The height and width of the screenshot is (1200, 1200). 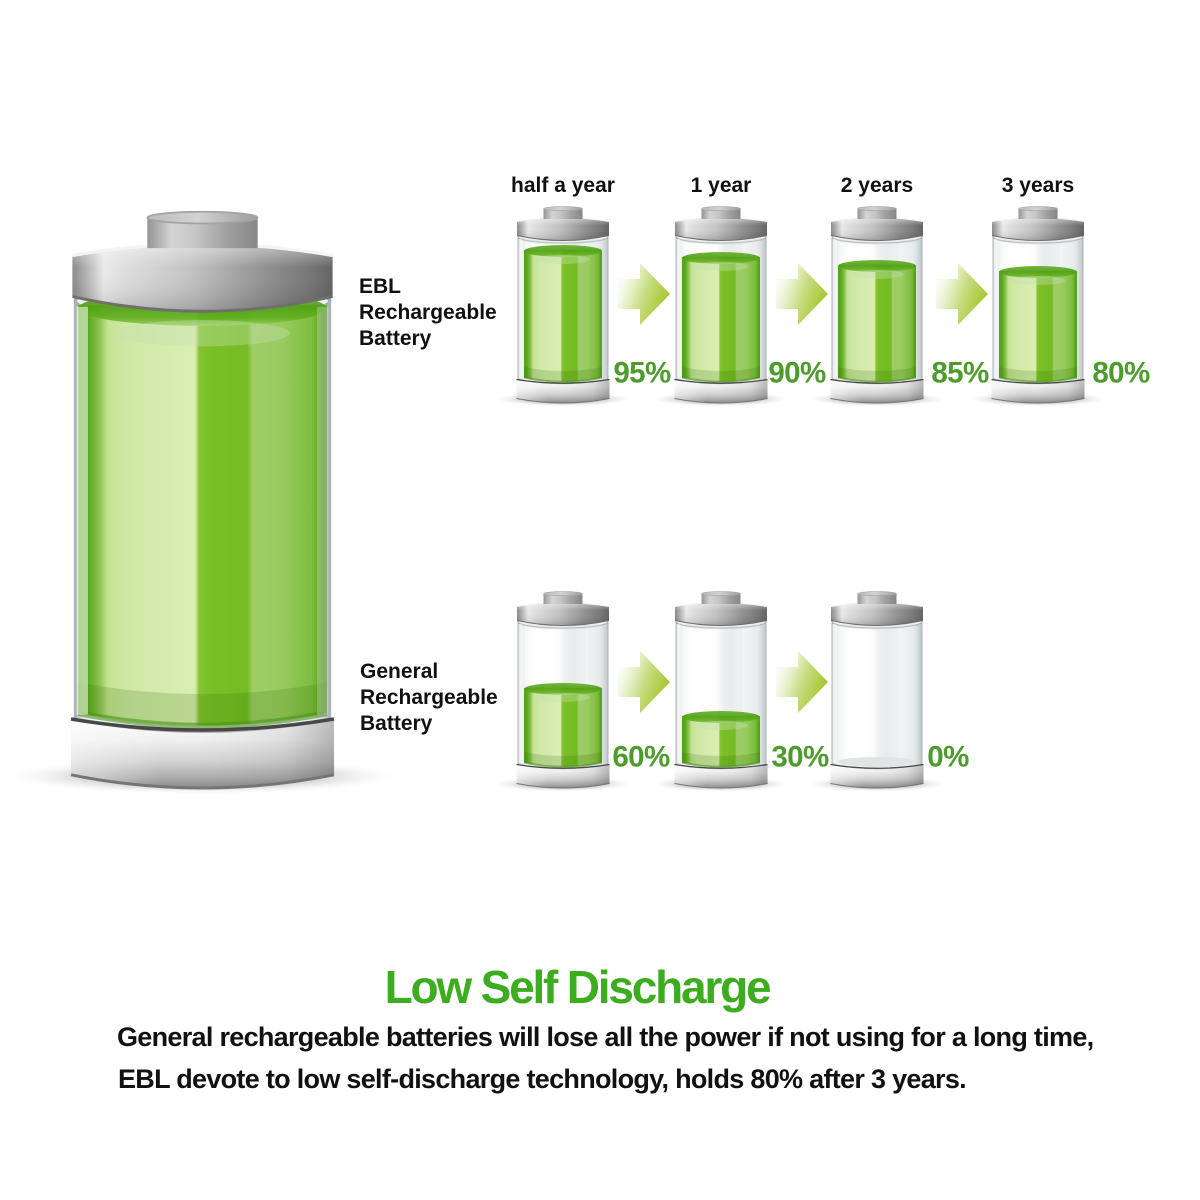 What do you see at coordinates (578, 987) in the screenshot?
I see `svg-text: Low Self Discharge` at bounding box center [578, 987].